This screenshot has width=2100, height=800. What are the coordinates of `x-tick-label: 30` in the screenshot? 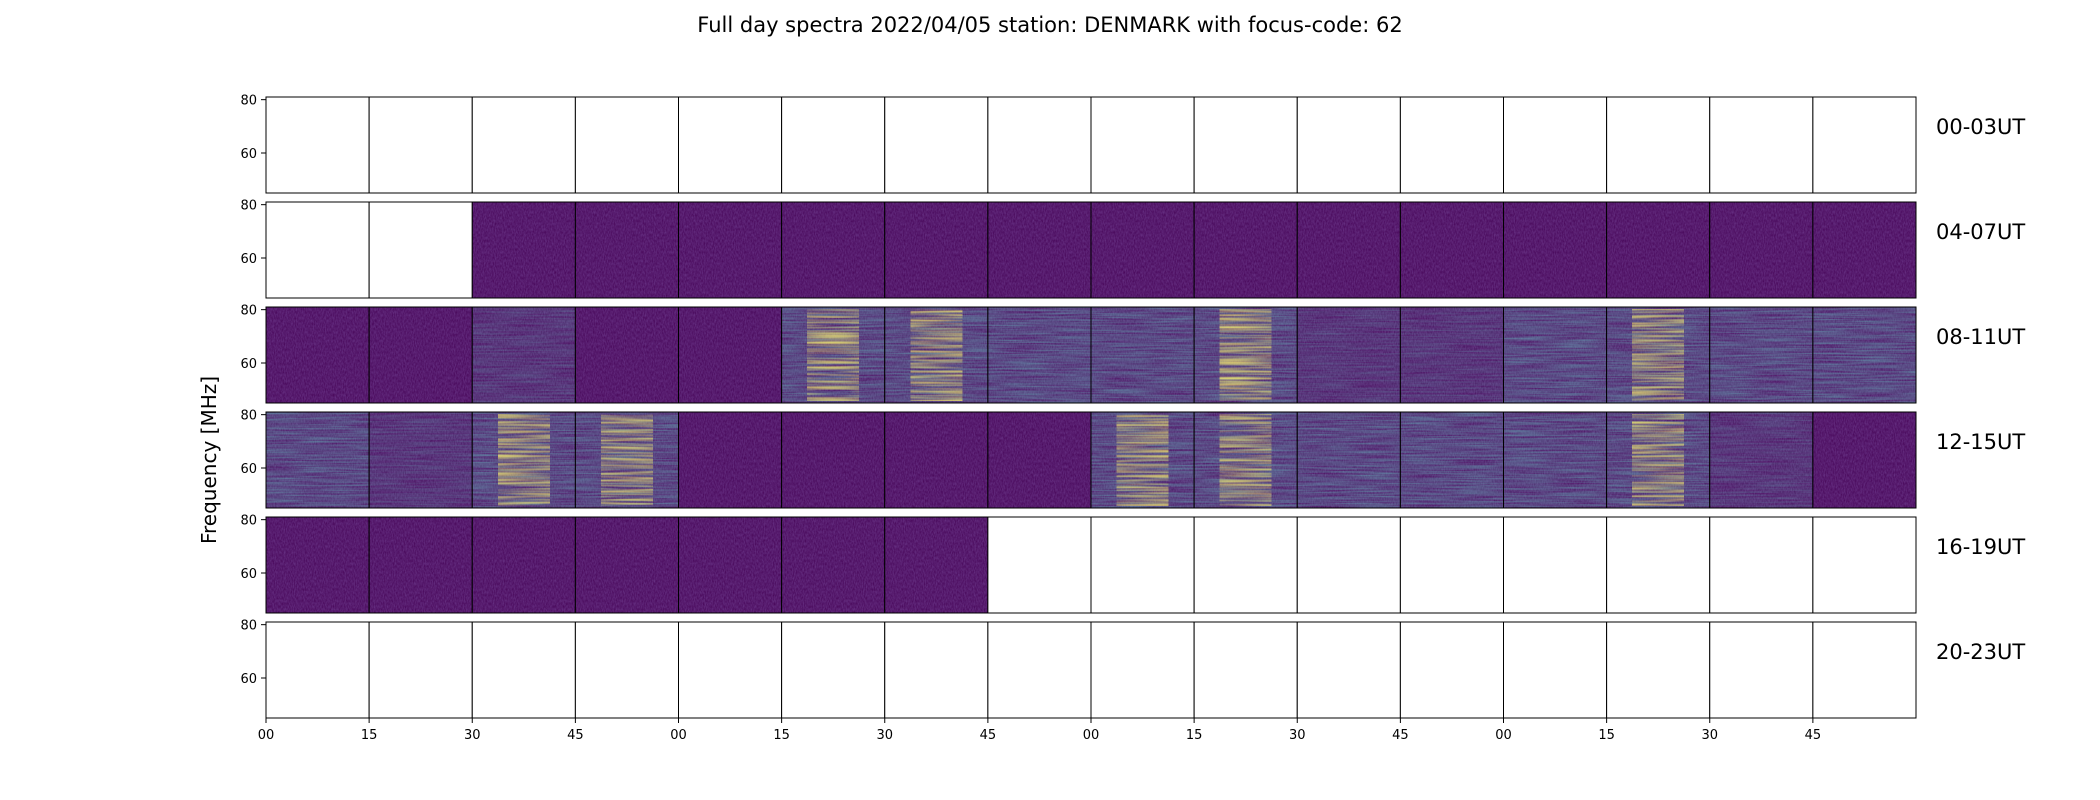 It's located at (884, 735).